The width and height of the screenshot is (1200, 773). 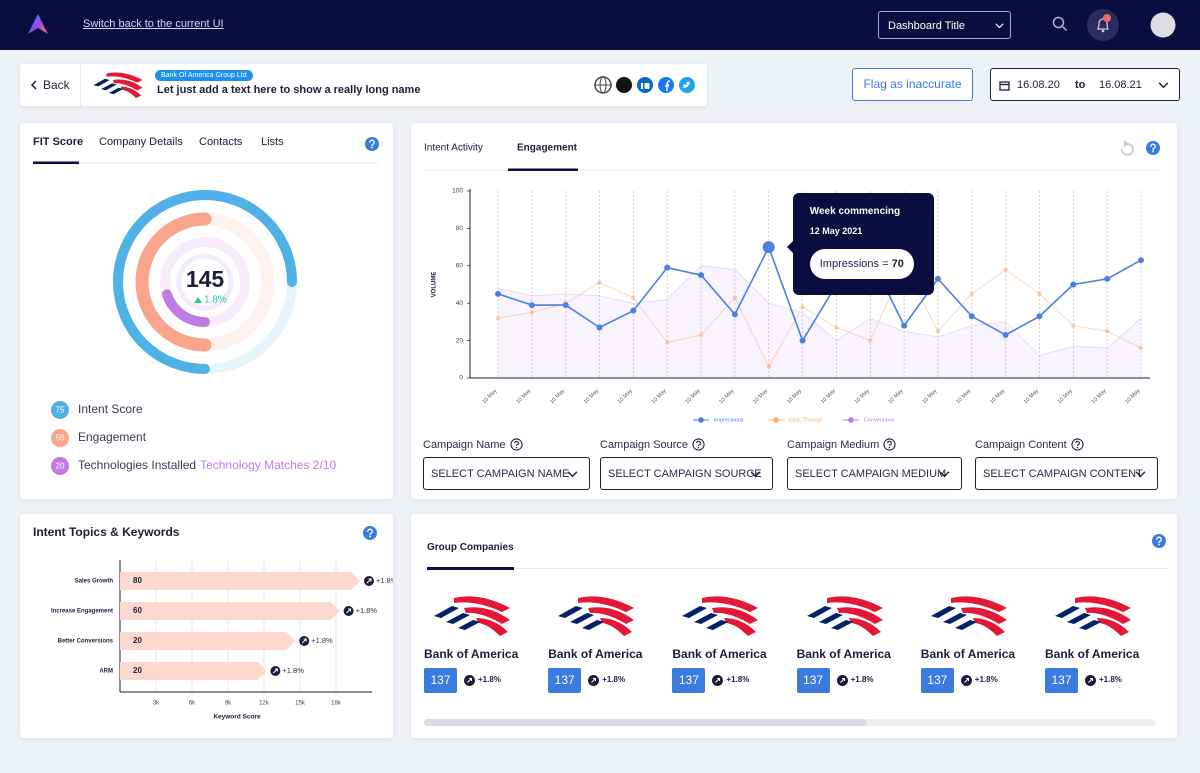 What do you see at coordinates (453, 148) in the screenshot?
I see `tab: Intent Activity` at bounding box center [453, 148].